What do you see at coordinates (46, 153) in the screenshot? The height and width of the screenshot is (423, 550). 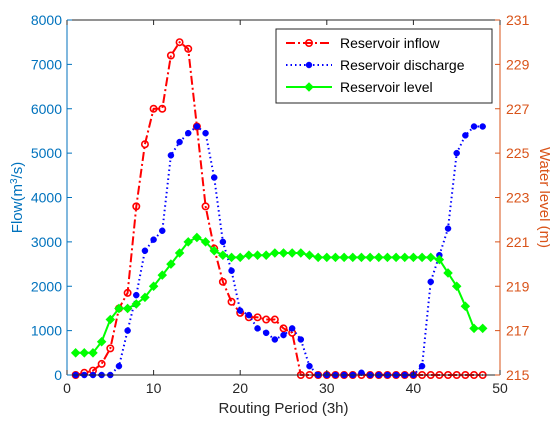 I see `left-y-tick-label: 5000` at bounding box center [46, 153].